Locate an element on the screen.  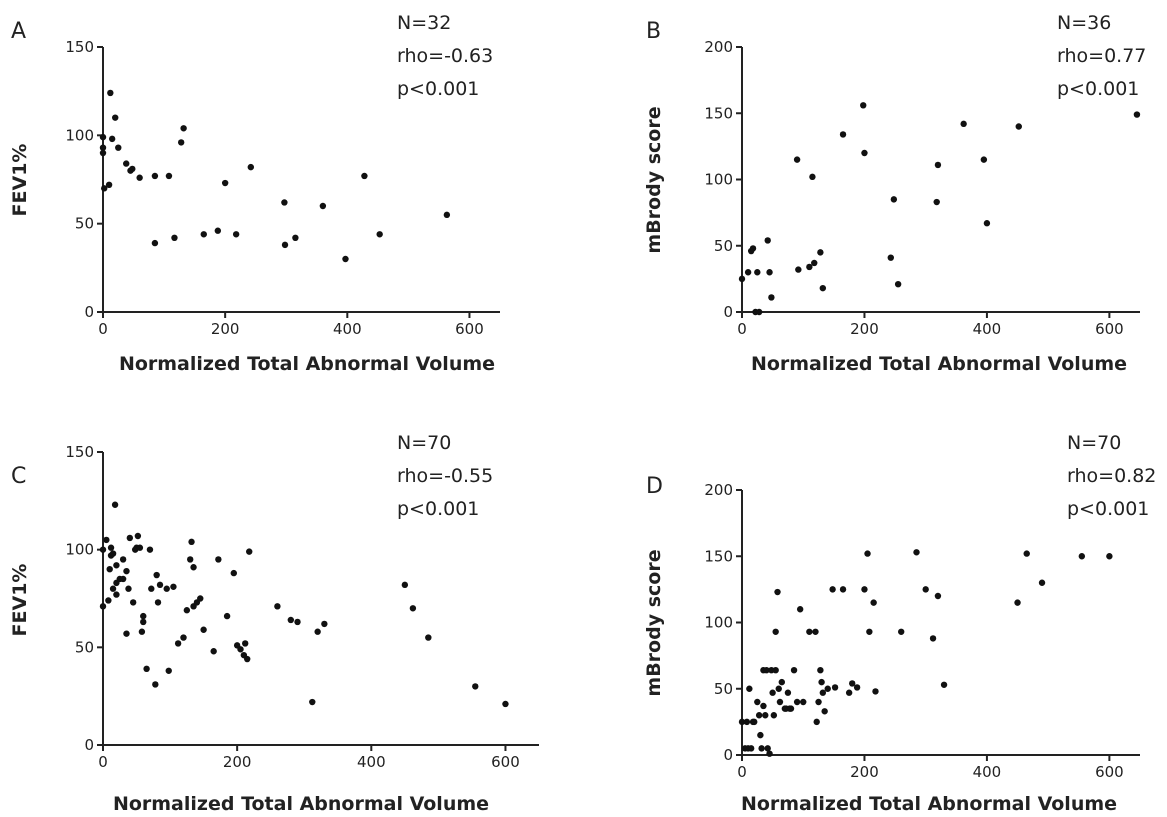
panel-d-y-tick-label: 150 is located at coordinates (718, 556).